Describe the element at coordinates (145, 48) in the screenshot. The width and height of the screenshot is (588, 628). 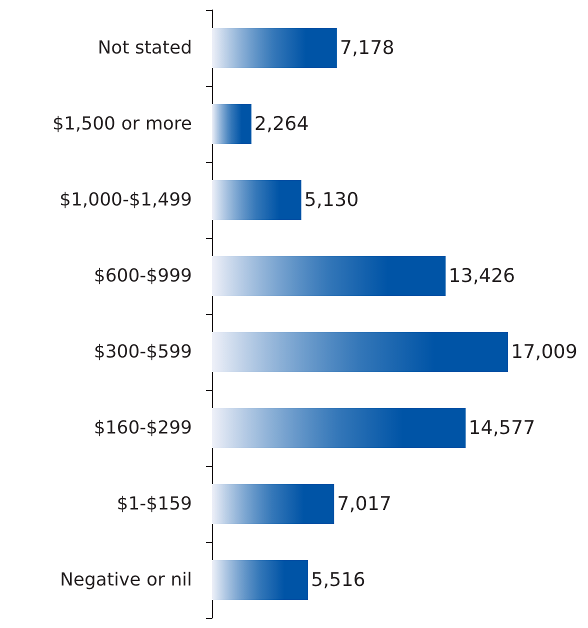
I see `y-tick-label: Not stated` at that location.